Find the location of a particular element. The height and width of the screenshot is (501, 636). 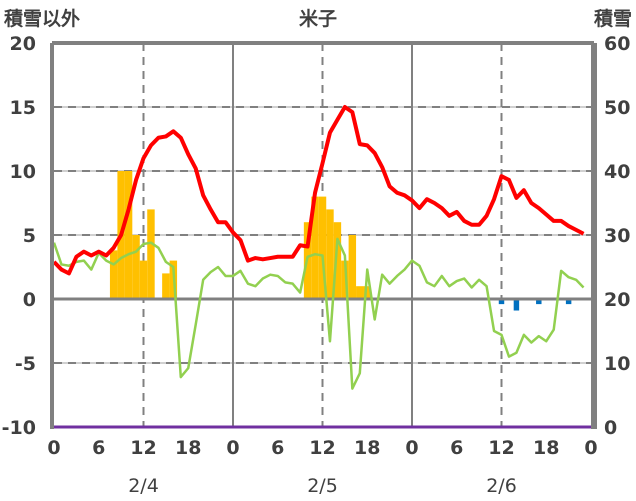

y-left-tick: 10 is located at coordinates (23, 172).